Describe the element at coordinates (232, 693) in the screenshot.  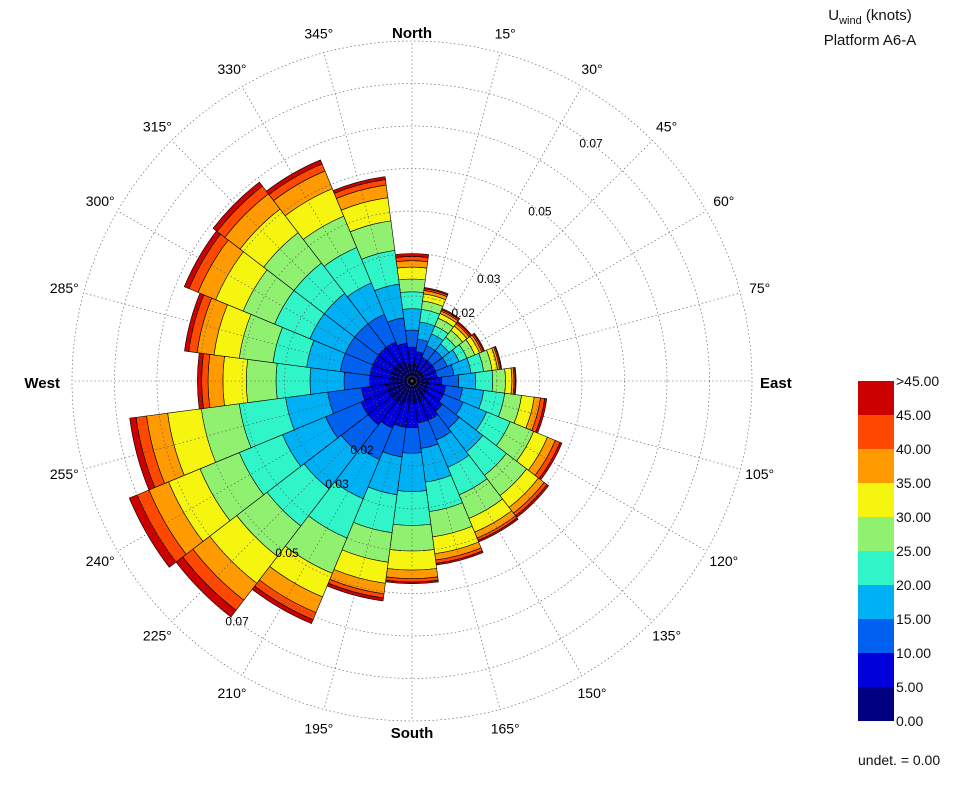
I see `direction-tick-label: 210°` at that location.